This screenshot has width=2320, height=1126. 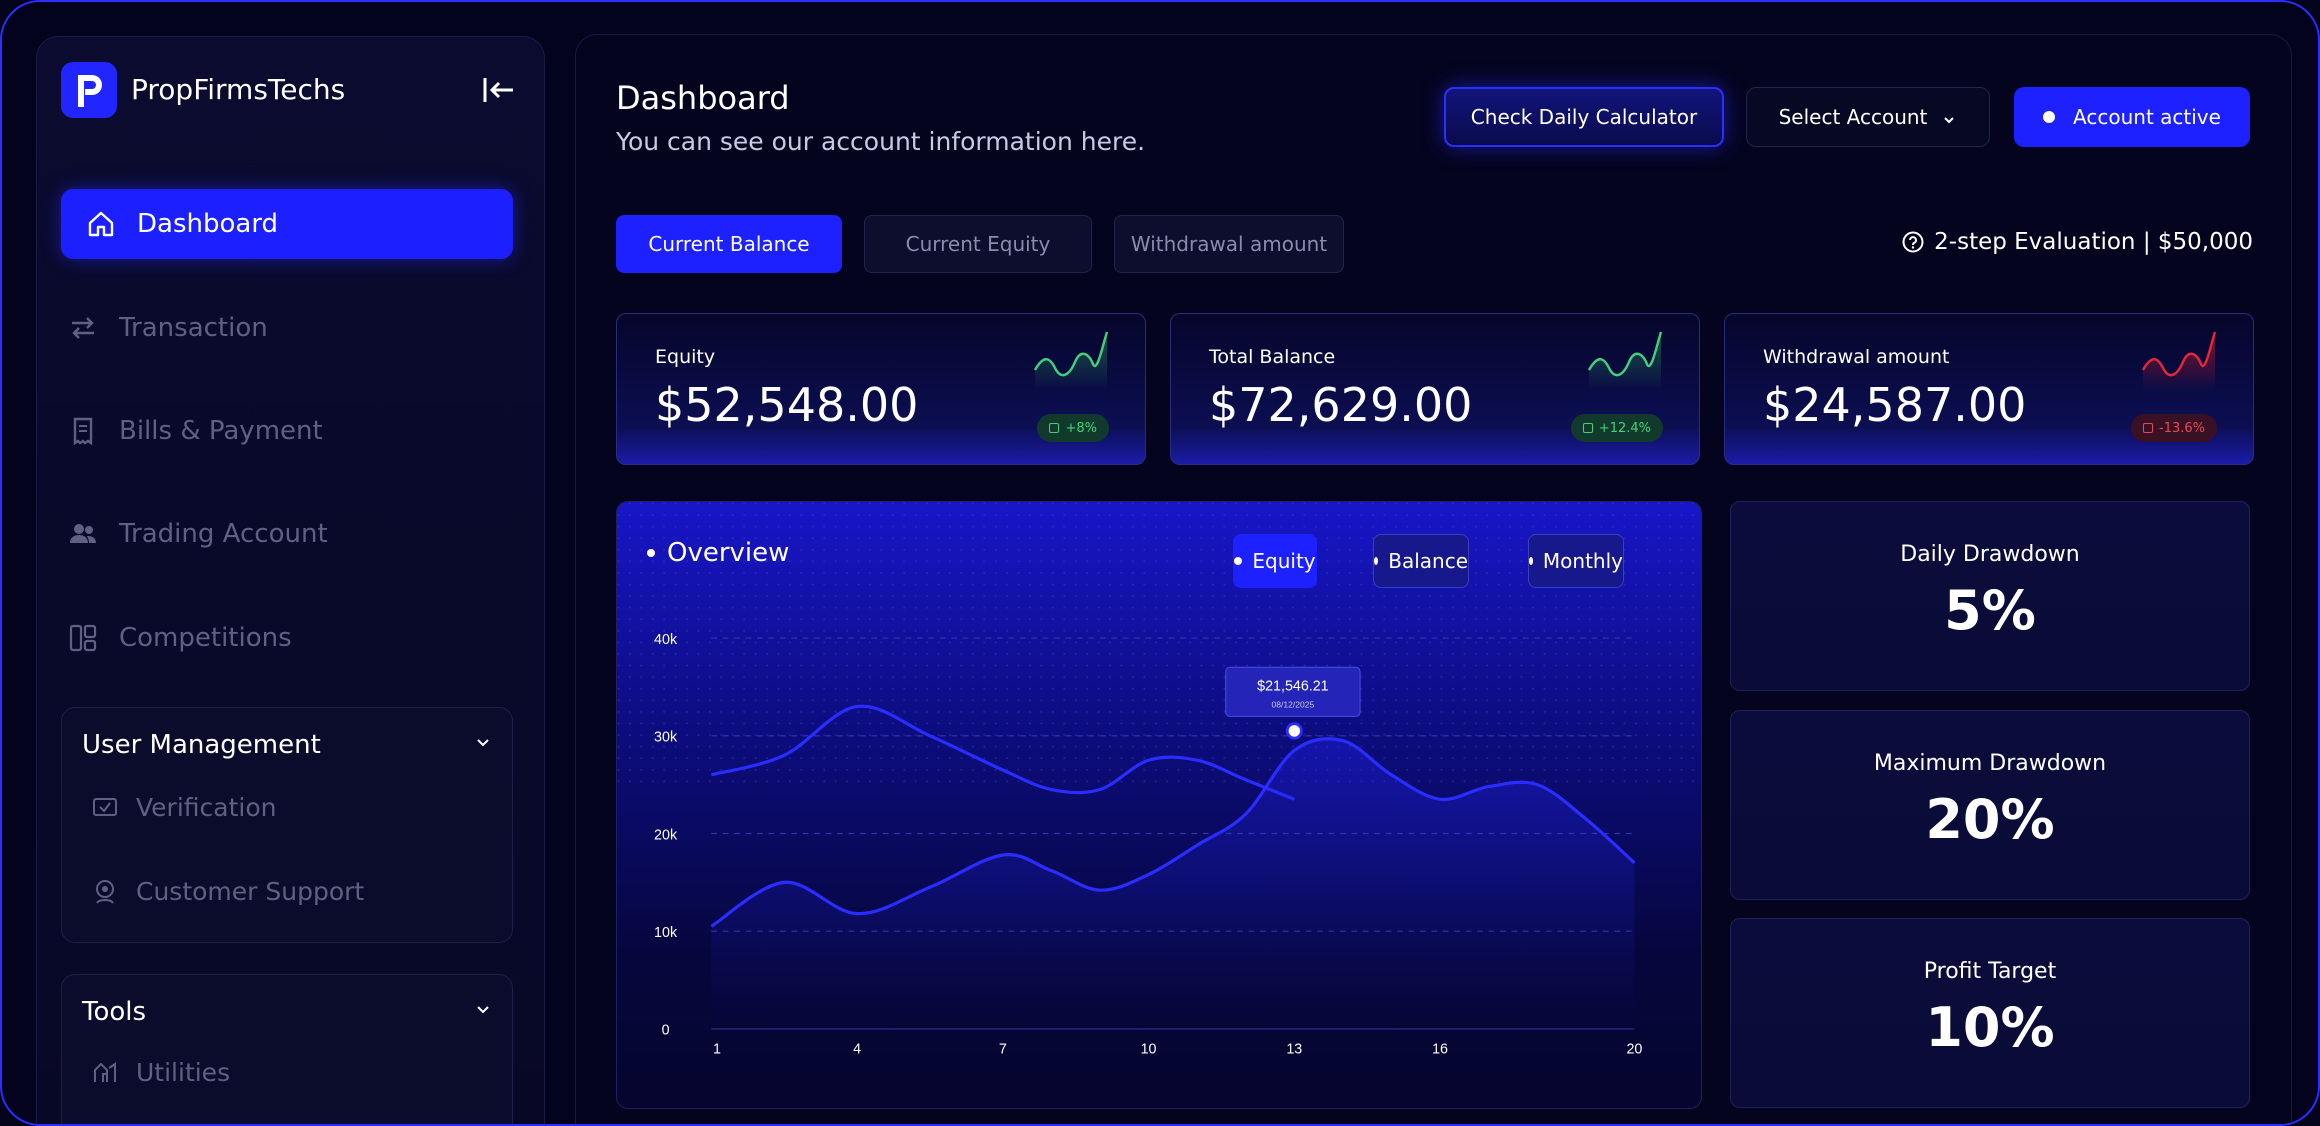 I want to click on home-icon, so click(x=101, y=224).